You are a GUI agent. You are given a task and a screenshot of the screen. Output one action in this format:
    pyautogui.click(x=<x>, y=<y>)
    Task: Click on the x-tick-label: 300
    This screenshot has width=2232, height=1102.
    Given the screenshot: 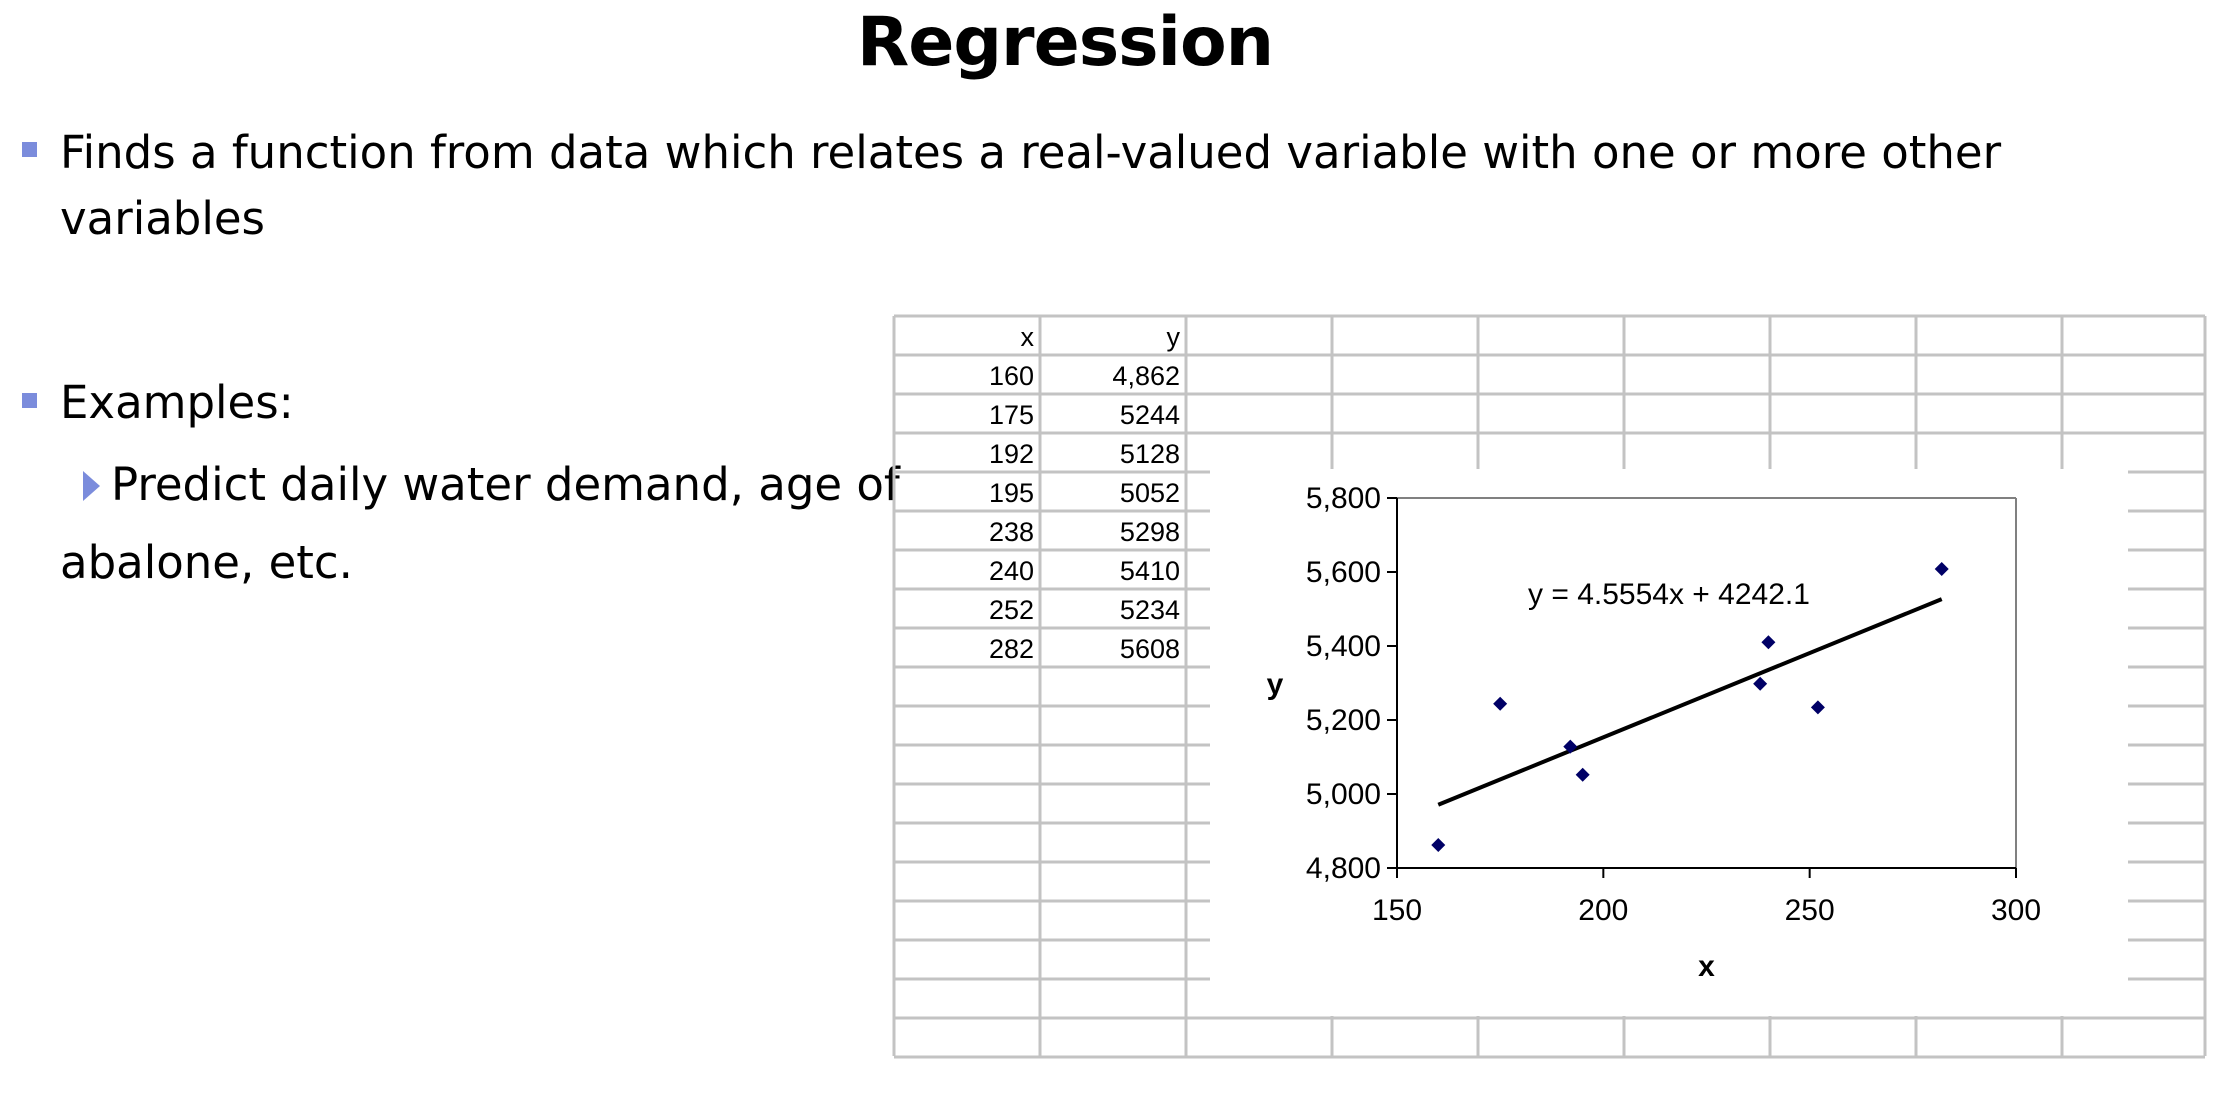 What is the action you would take?
    pyautogui.click(x=2016, y=910)
    